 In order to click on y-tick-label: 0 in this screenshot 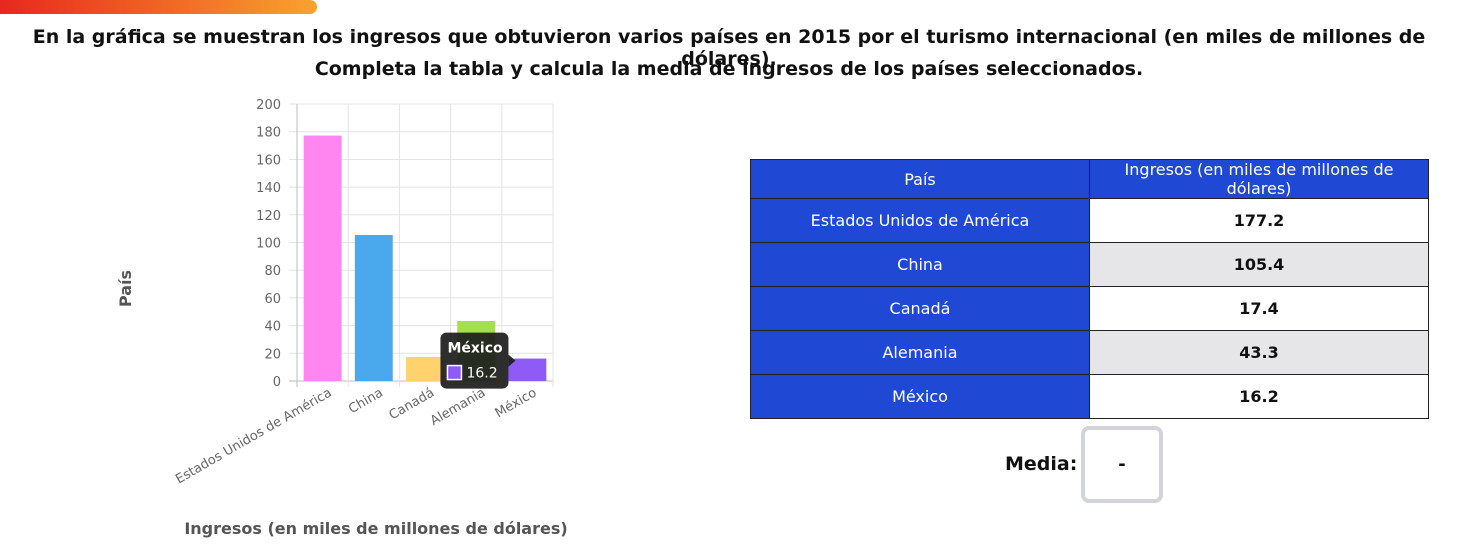, I will do `click(277, 382)`.